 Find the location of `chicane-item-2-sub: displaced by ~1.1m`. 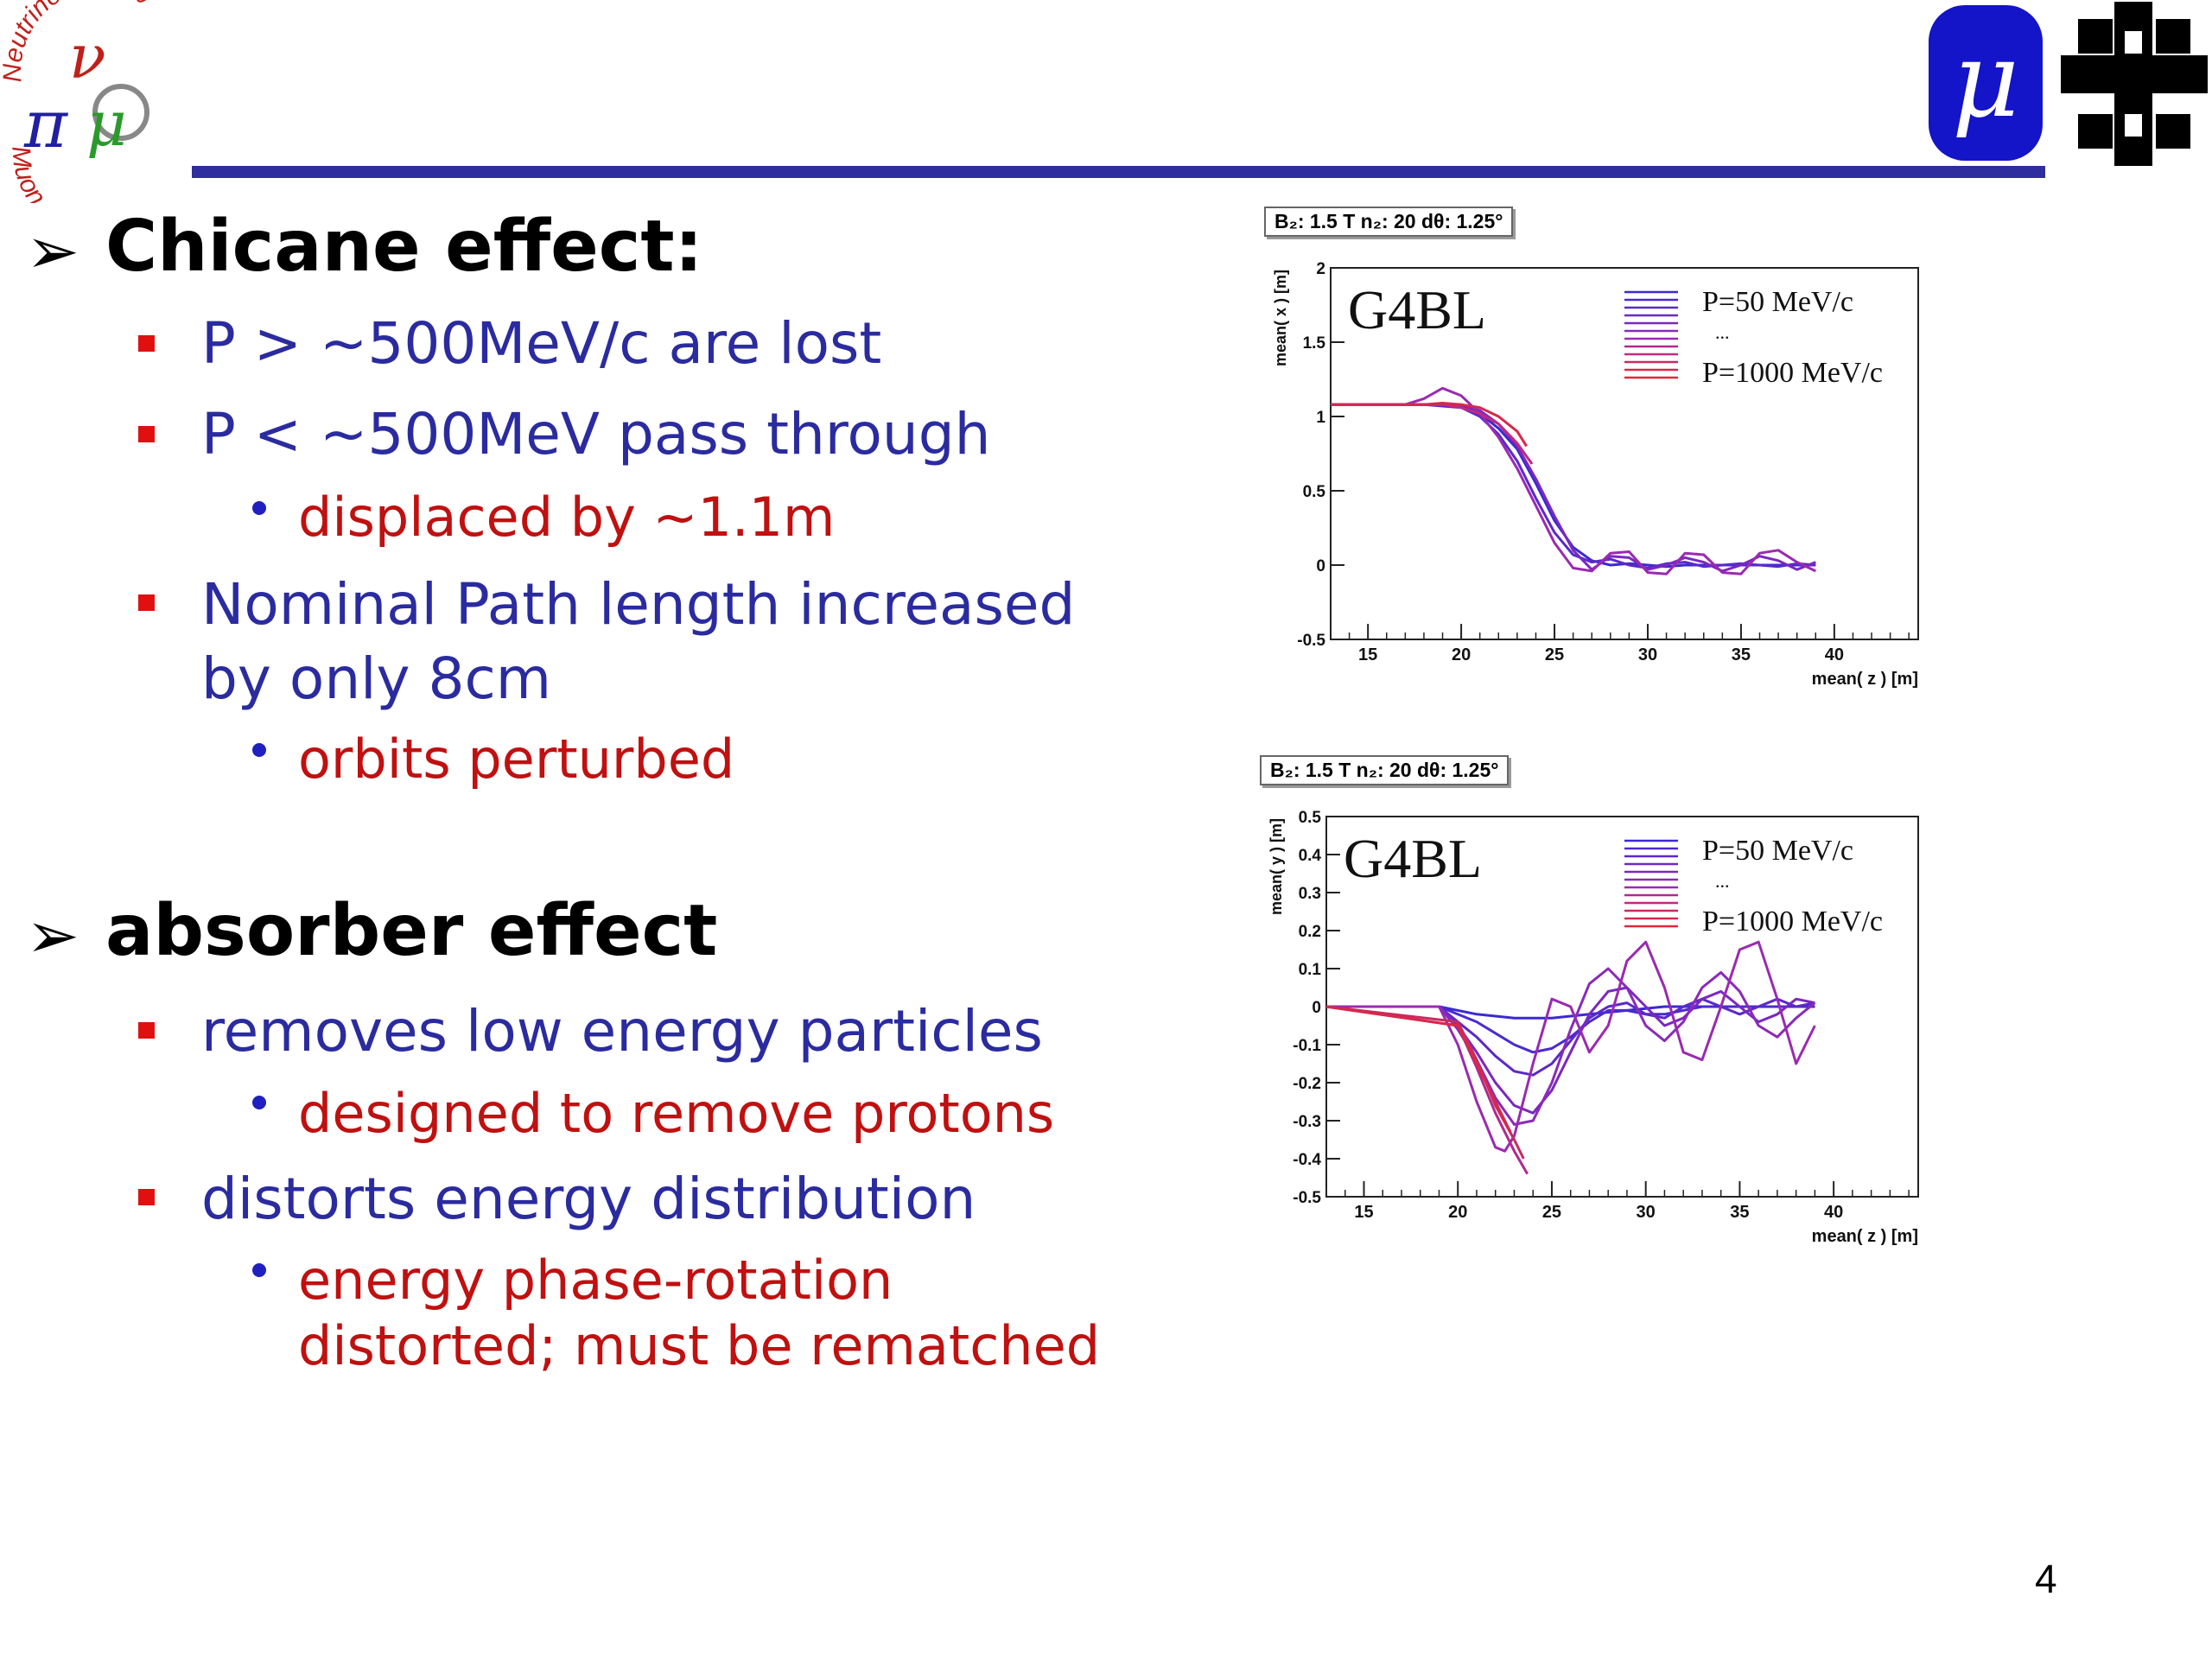

chicane-item-2-sub: displaced by ~1.1m is located at coordinates (567, 517).